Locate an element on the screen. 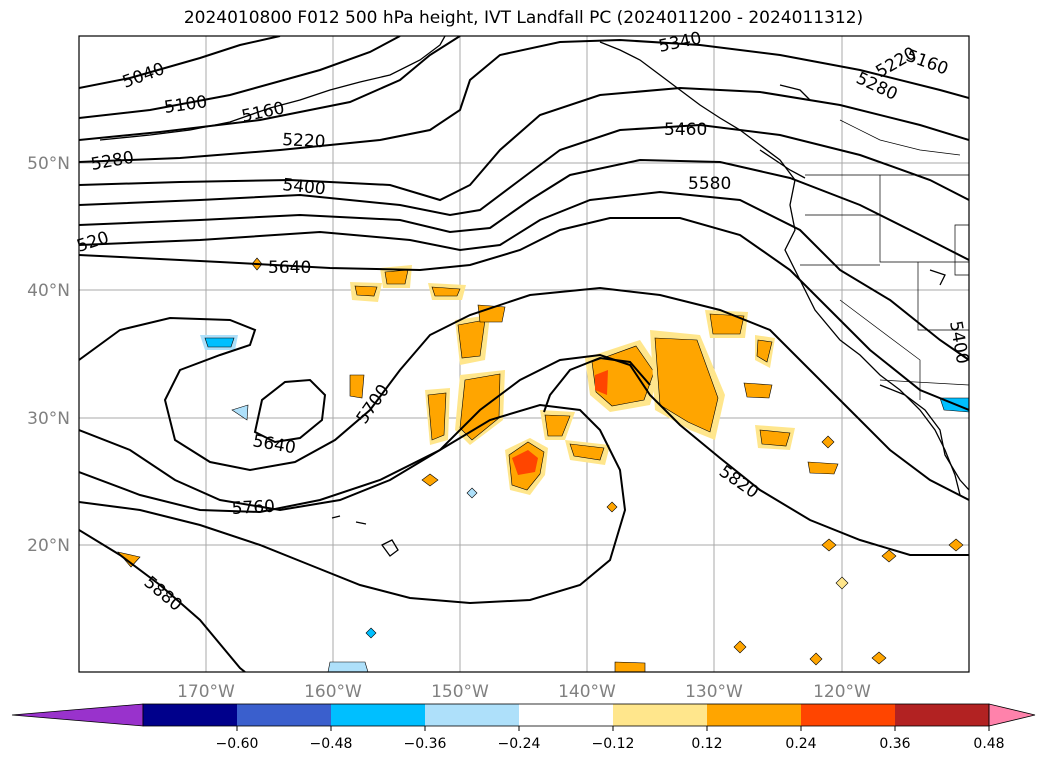  colorbar-extension-left is located at coordinates (77, 715).